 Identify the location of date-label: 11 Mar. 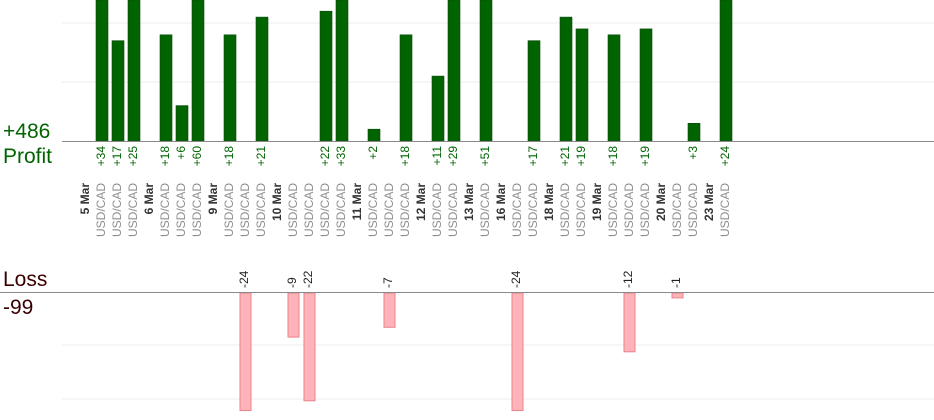
(357, 202).